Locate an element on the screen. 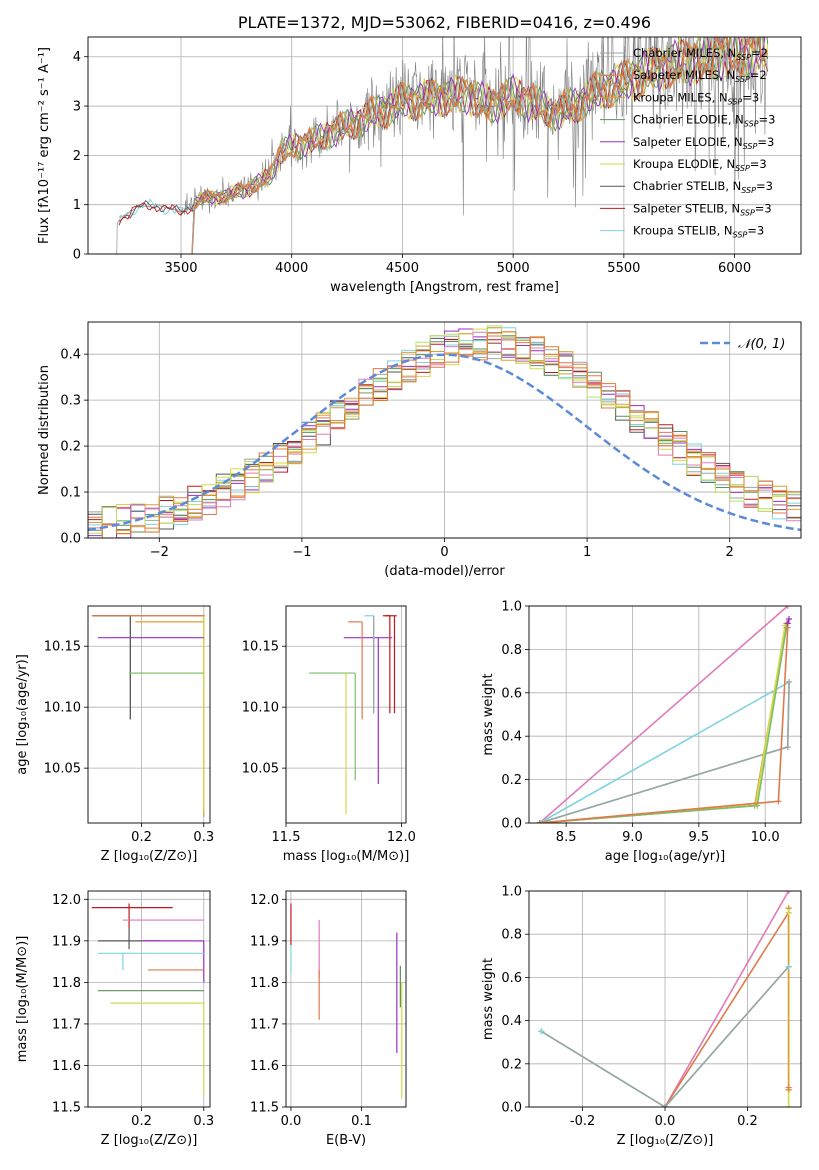  y-tick-label: 0.3 is located at coordinates (70, 401).